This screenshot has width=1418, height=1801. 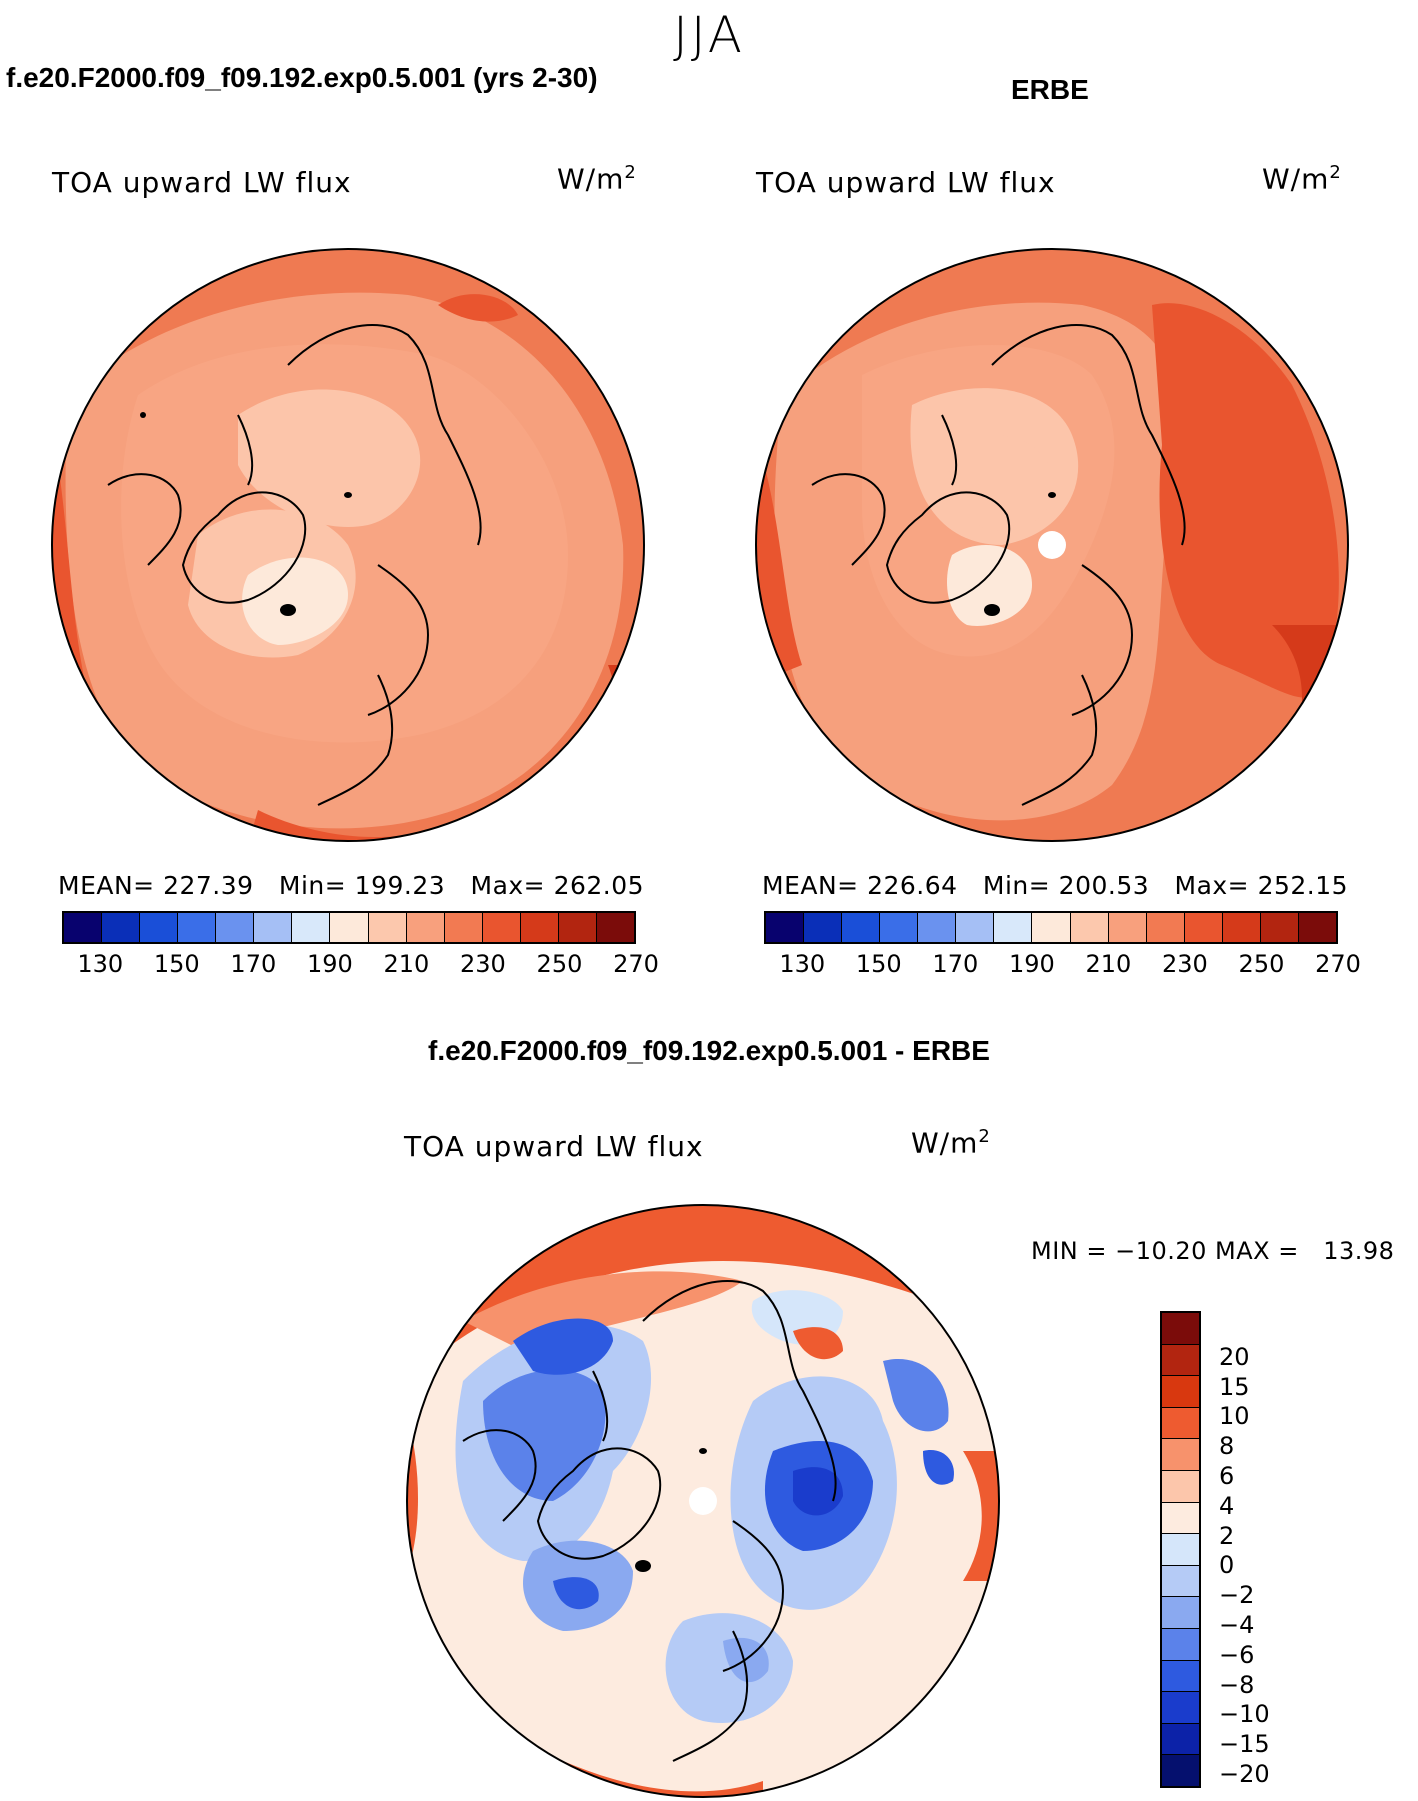 I want to click on model-colorbar-tick-label: 250, so click(x=559, y=964).